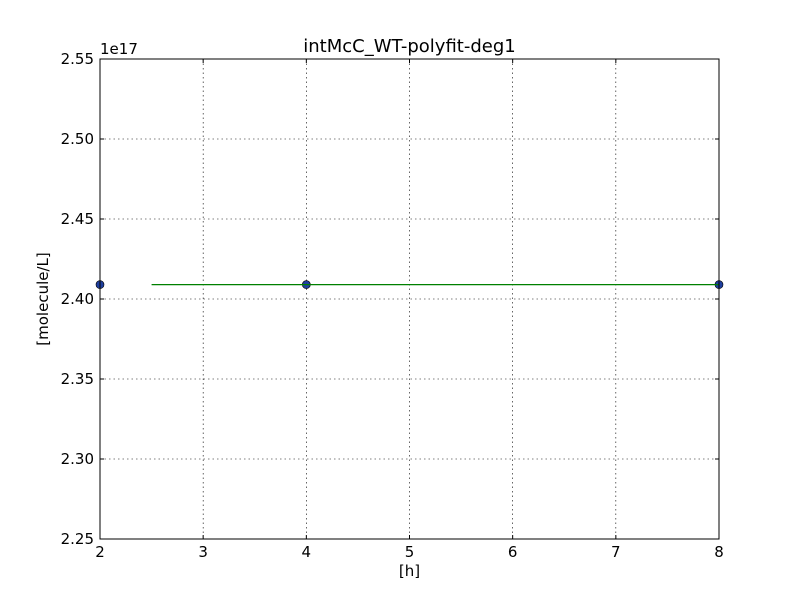 This screenshot has width=800, height=600. What do you see at coordinates (77, 219) in the screenshot?
I see `y-tick-label: 2.45` at bounding box center [77, 219].